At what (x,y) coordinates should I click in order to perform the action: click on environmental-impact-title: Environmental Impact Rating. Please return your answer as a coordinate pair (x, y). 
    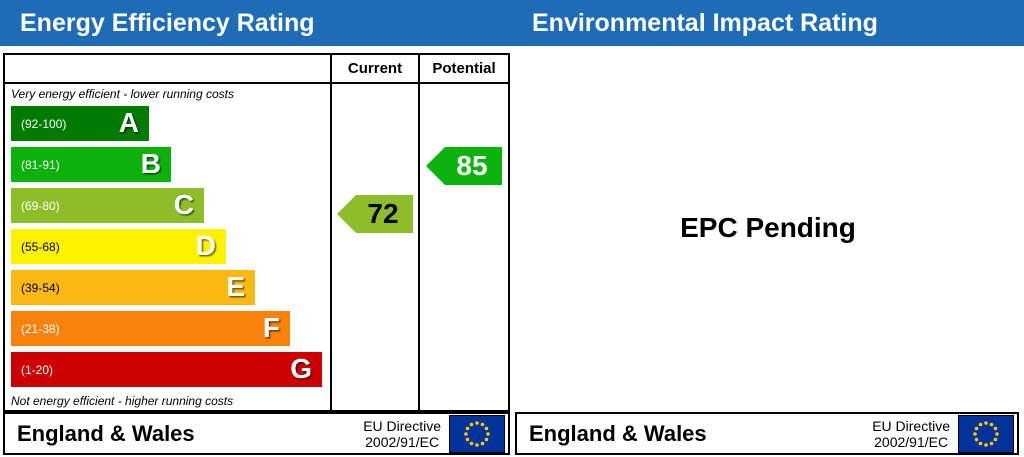
    Looking at the image, I should click on (705, 23).